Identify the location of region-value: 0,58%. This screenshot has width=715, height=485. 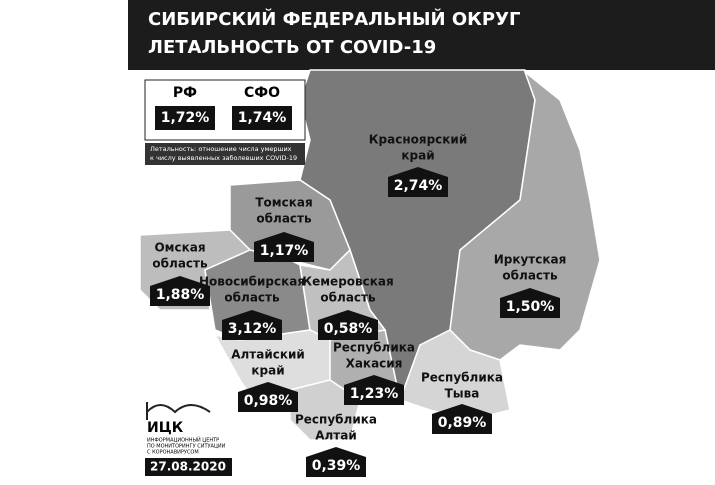
(348, 329).